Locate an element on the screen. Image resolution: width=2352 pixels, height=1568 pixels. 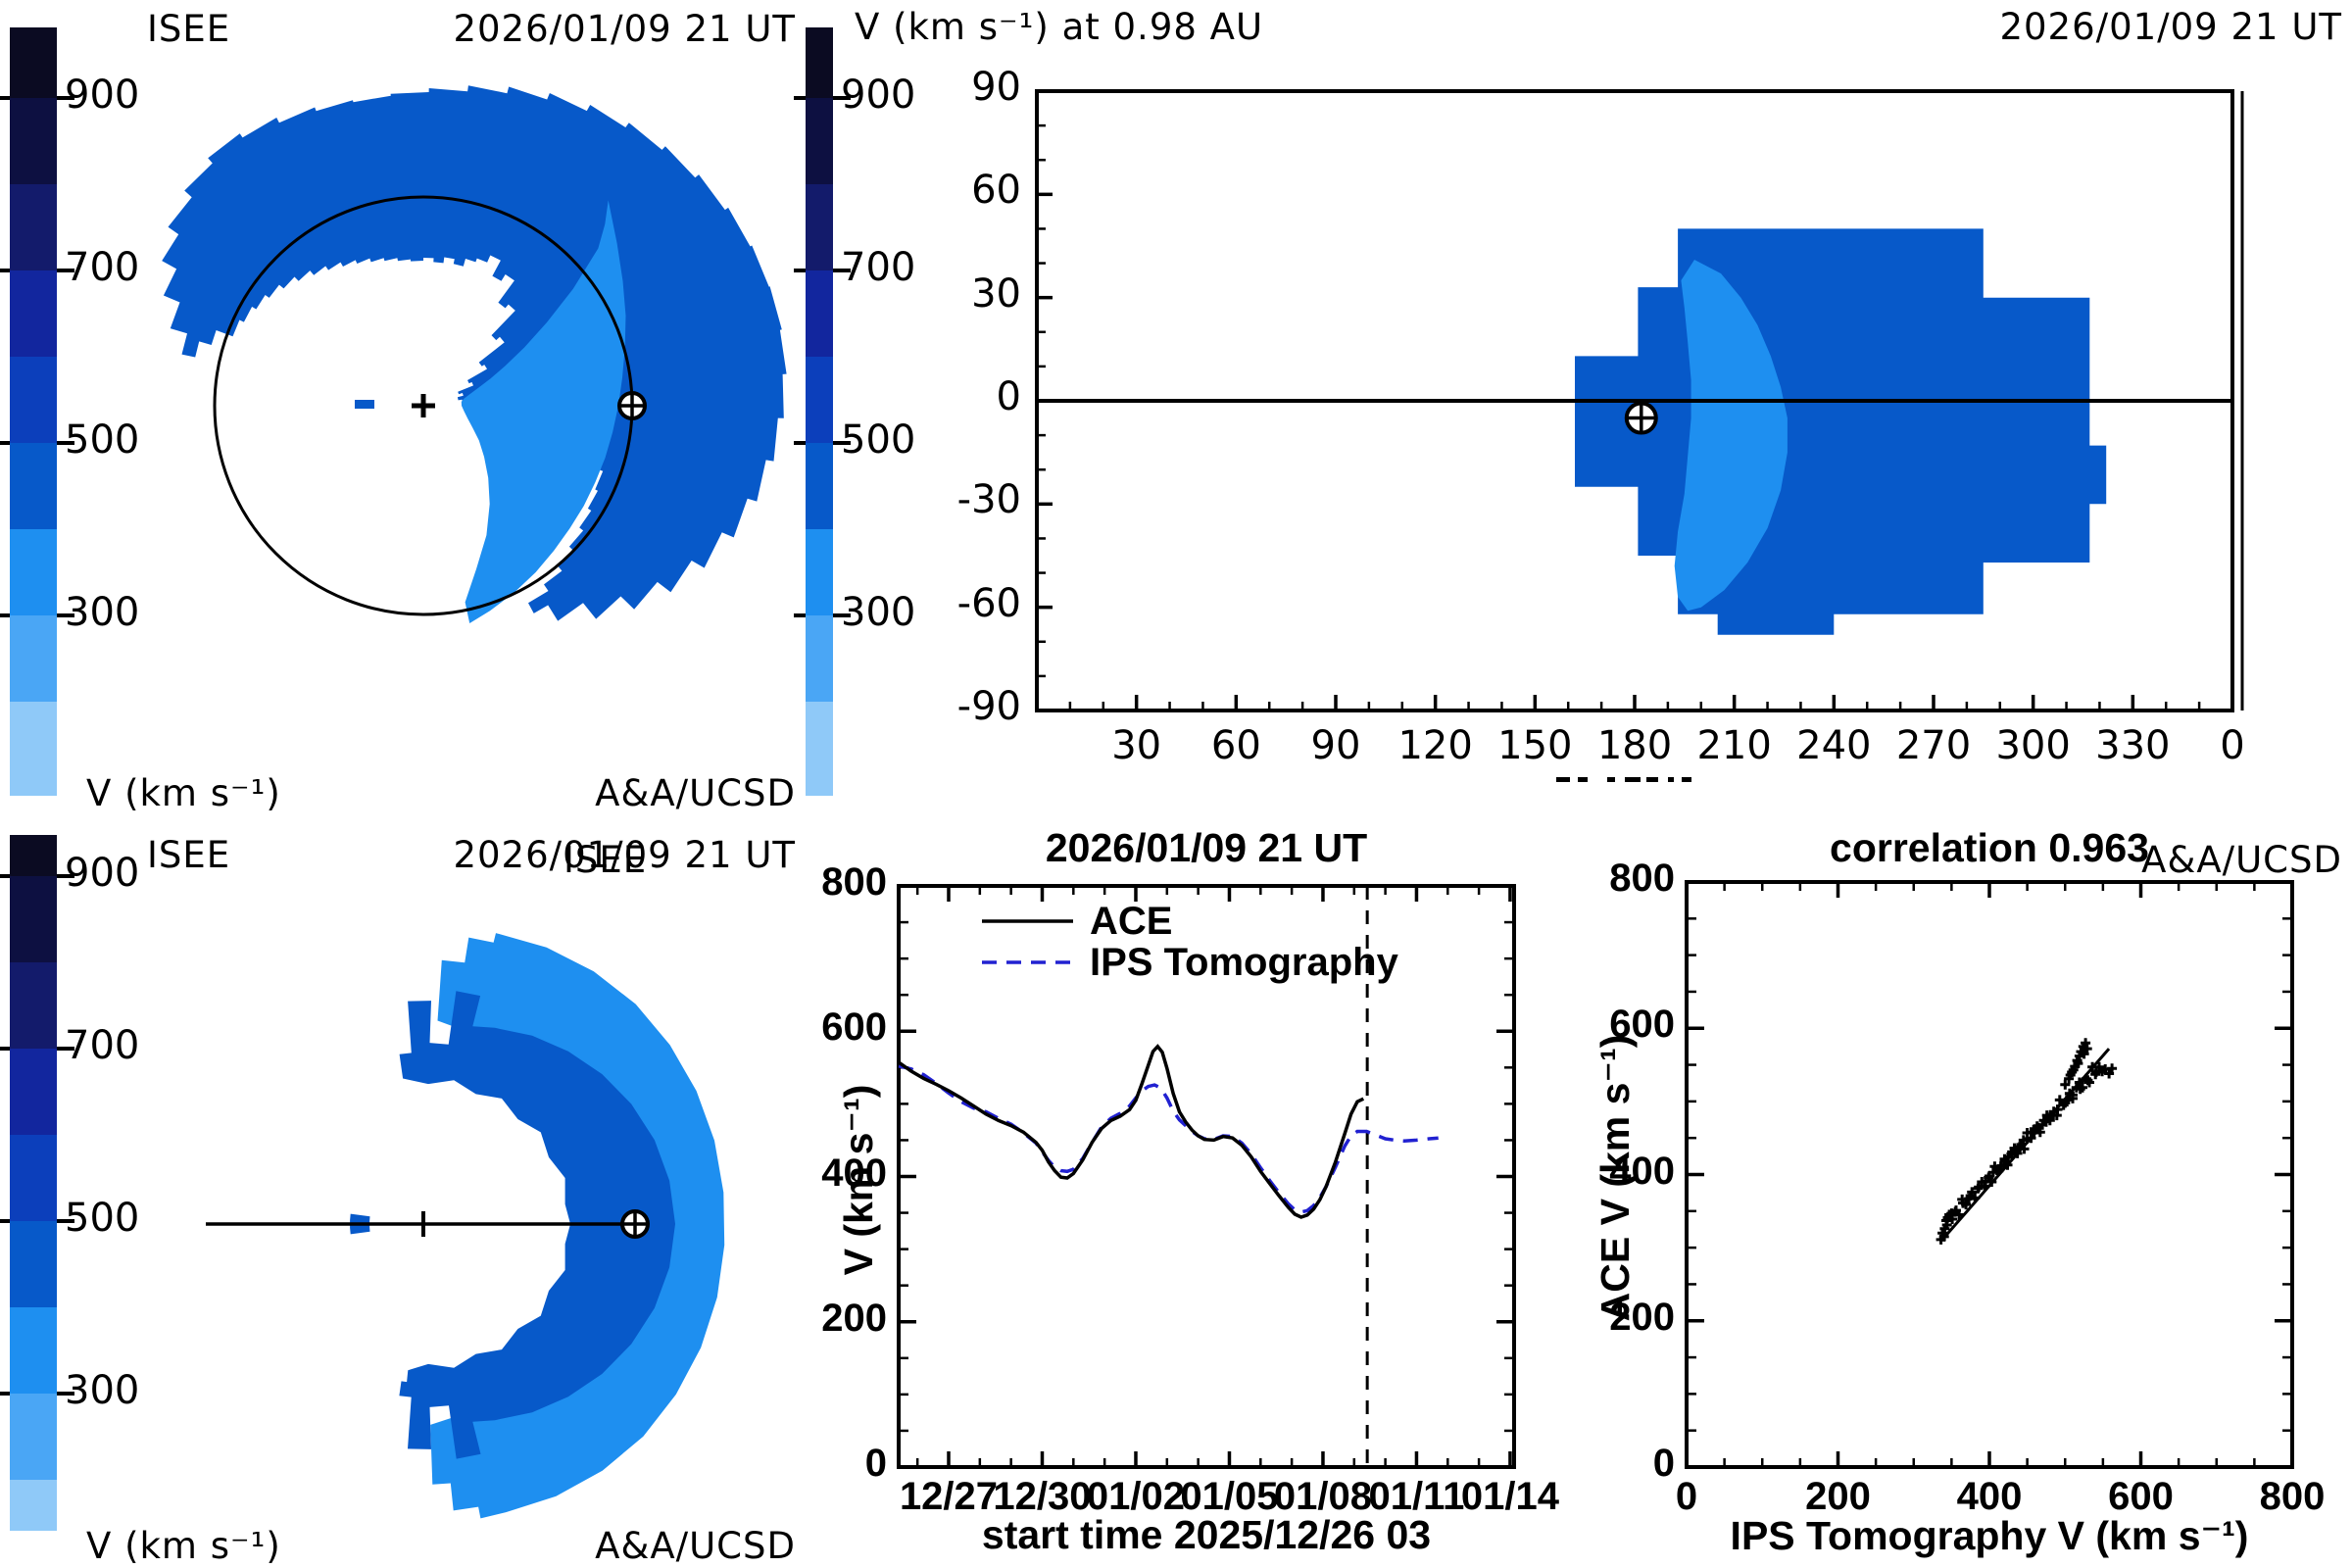
bm-y-tick-label: 400 is located at coordinates (854, 1173).